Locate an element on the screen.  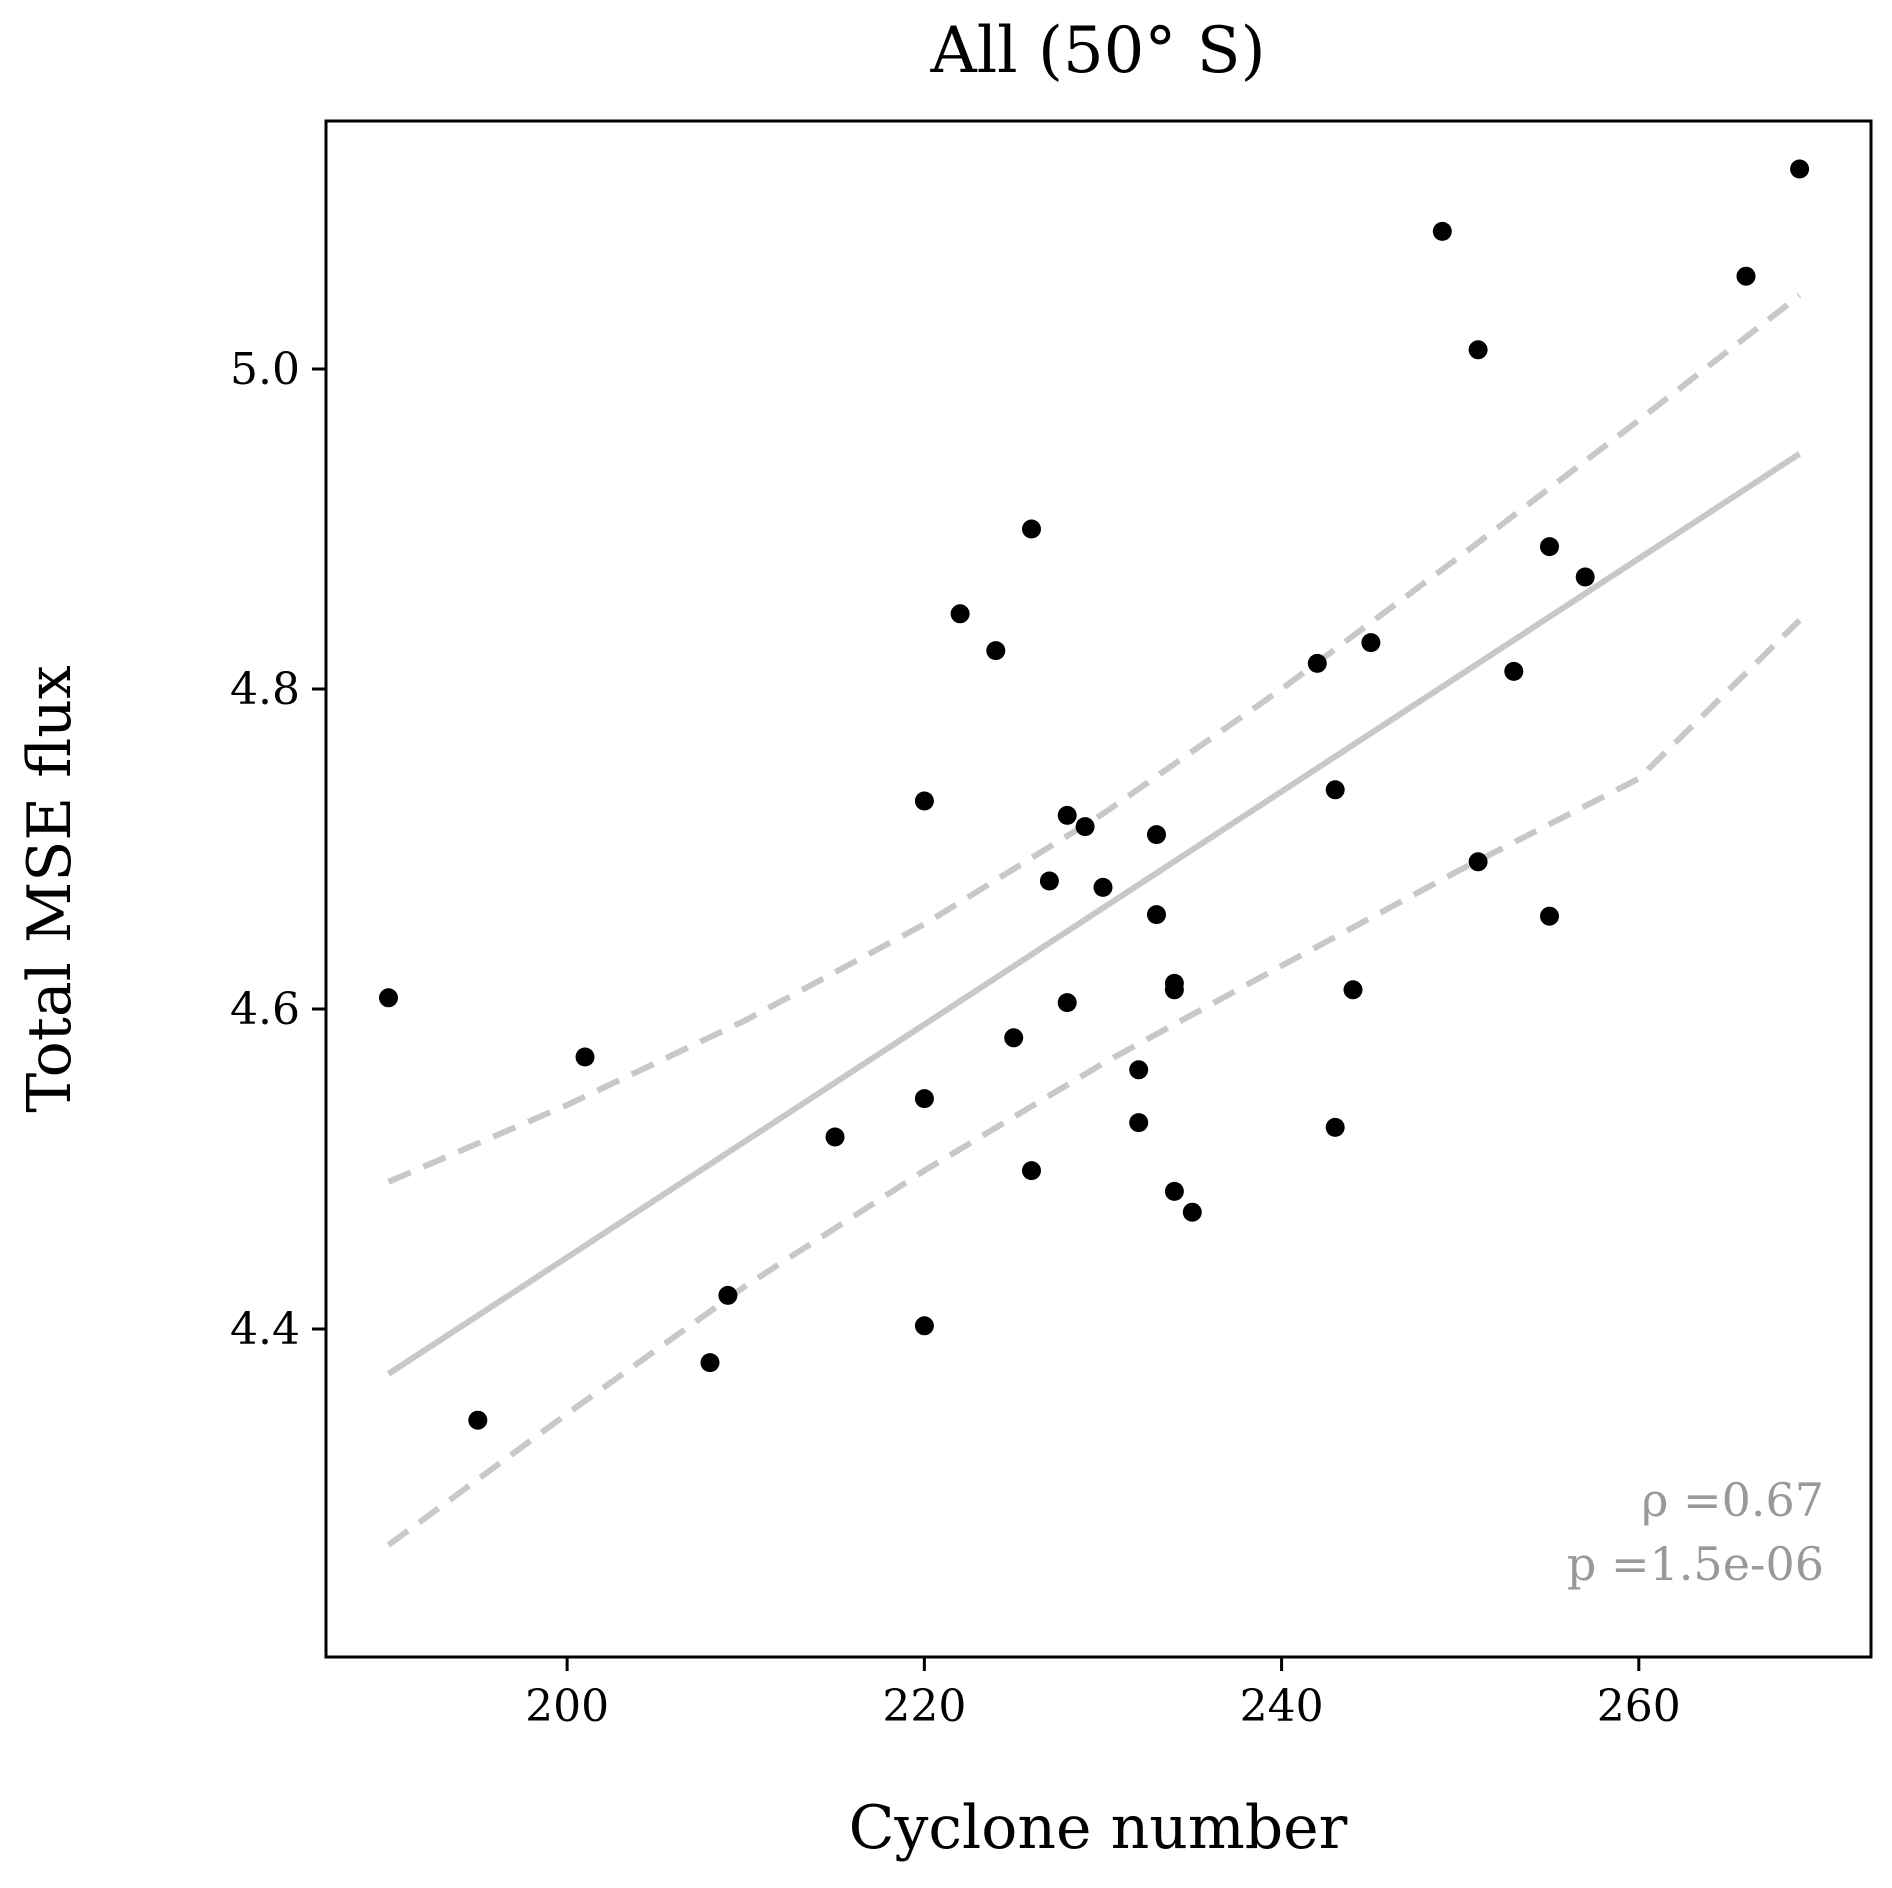
p-value-annotation: p =1.5e-06 is located at coordinates (1695, 1564).